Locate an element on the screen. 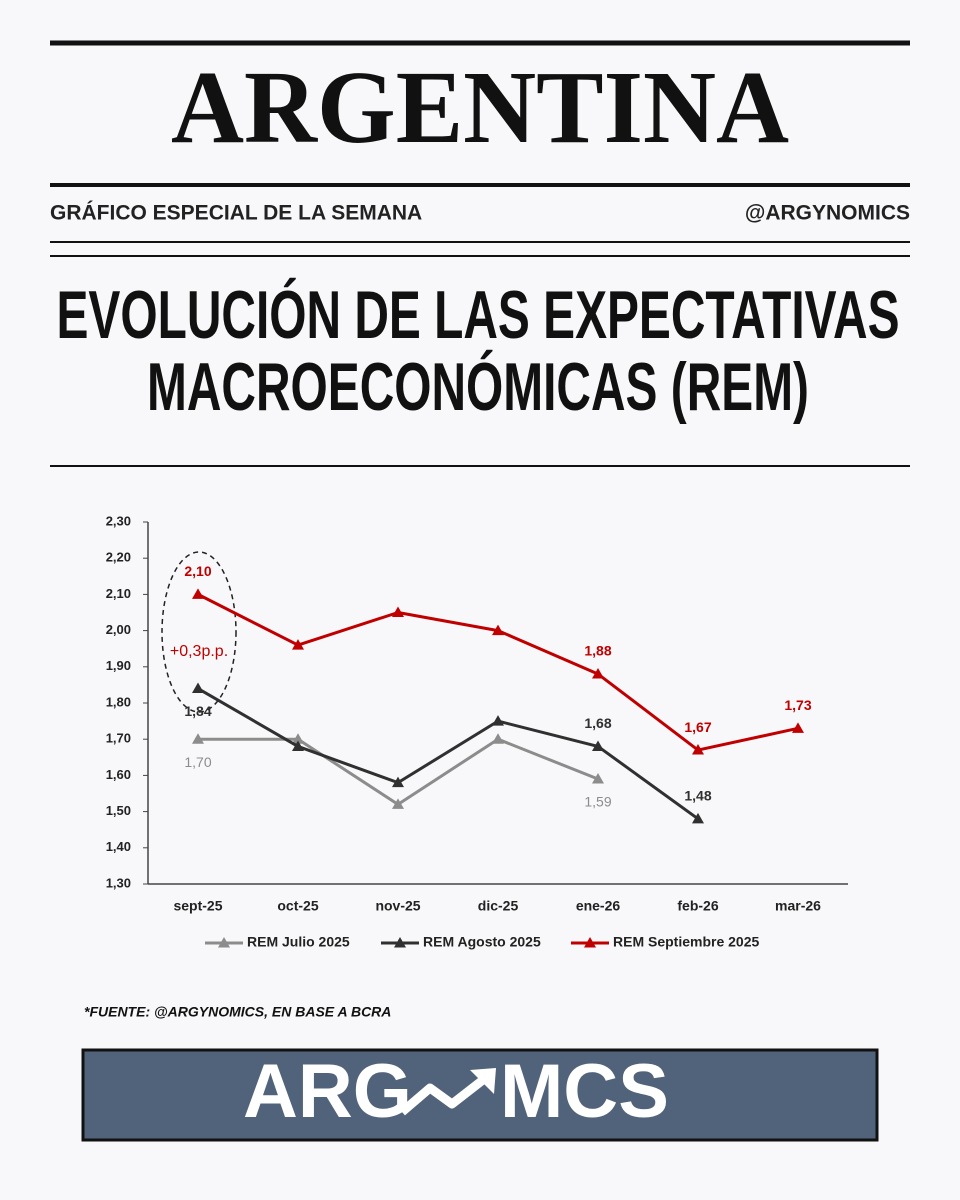 Image resolution: width=960 pixels, height=1200 pixels. data-label: 1,68 is located at coordinates (597, 723).